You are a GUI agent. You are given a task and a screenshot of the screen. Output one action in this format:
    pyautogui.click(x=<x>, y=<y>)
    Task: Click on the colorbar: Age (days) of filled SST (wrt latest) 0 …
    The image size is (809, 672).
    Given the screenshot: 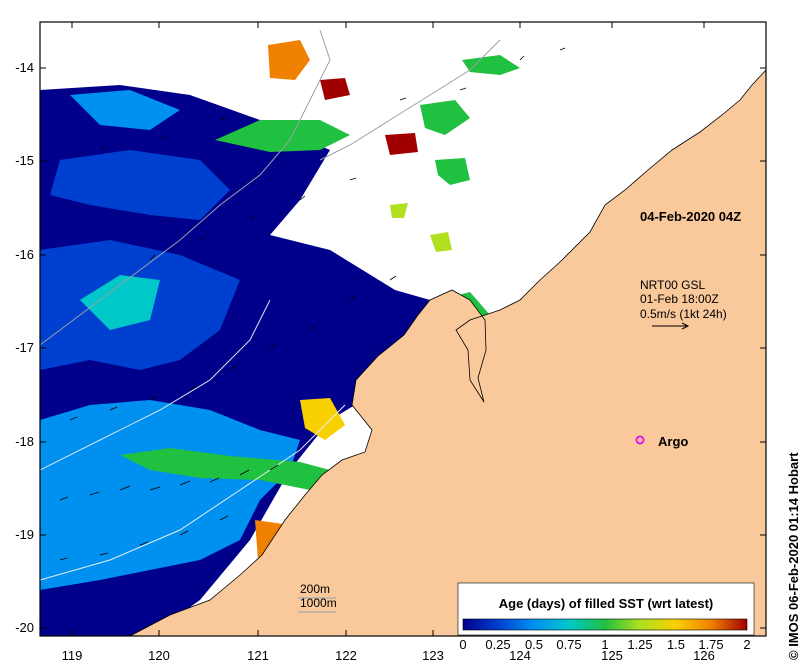 What is the action you would take?
    pyautogui.click(x=606, y=617)
    